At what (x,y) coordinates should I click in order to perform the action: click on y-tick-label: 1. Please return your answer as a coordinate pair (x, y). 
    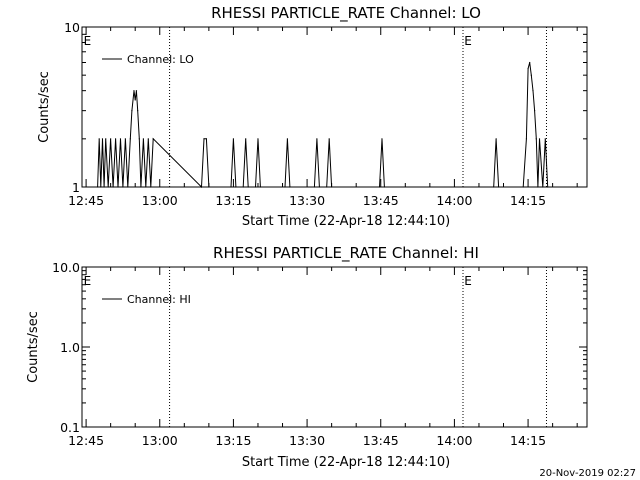
    Looking at the image, I should click on (76, 187).